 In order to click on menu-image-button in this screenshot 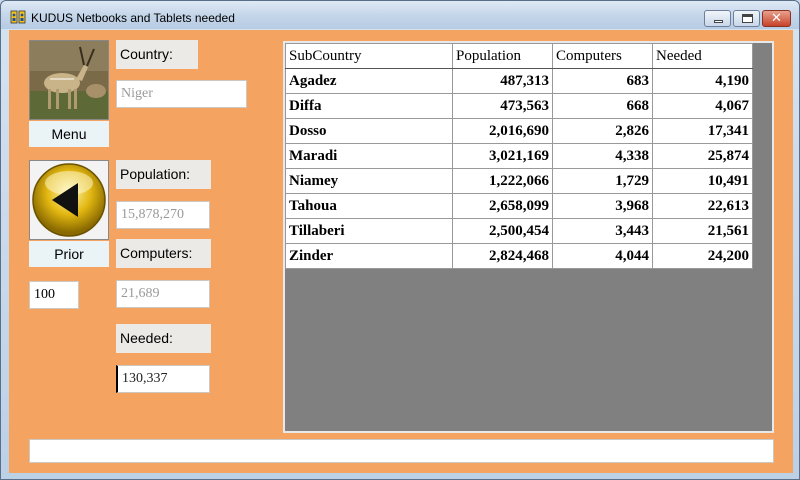, I will do `click(69, 80)`.